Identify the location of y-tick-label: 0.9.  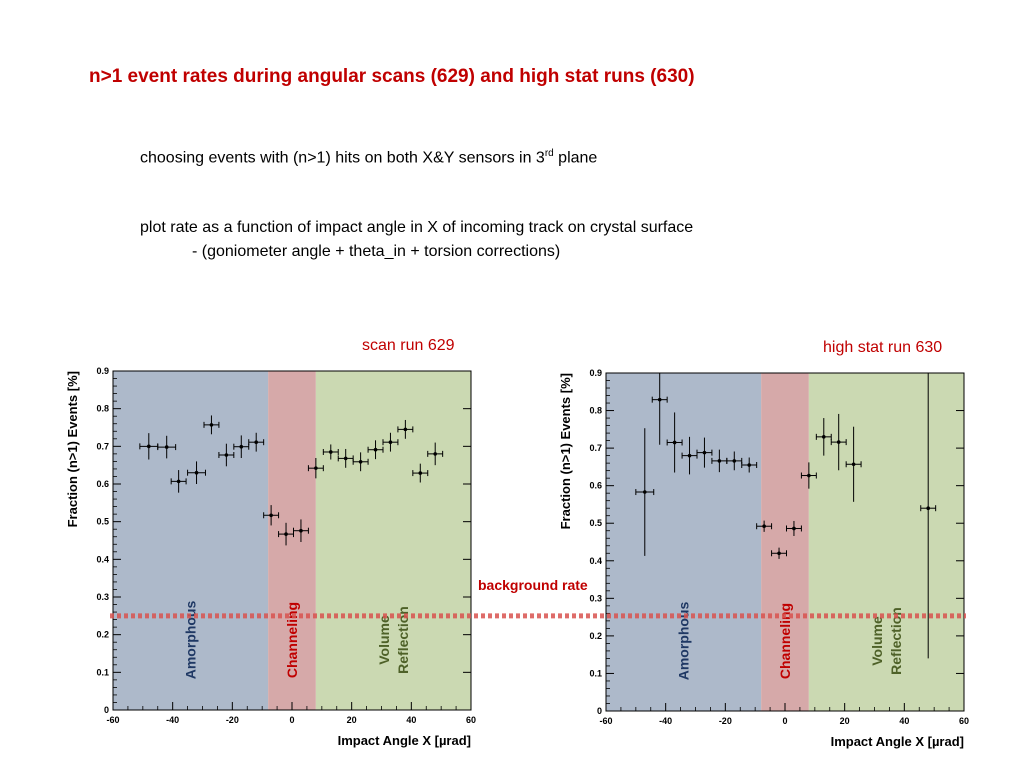
(102, 371).